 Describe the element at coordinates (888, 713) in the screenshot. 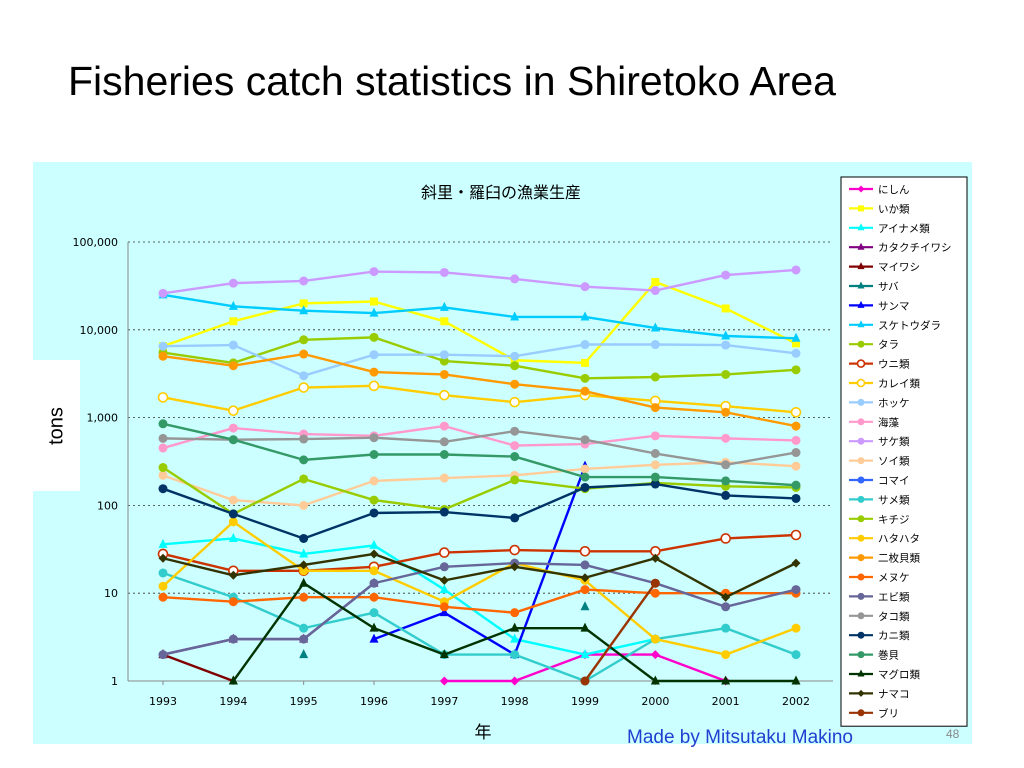

I see `legend-label: ブリ` at that location.